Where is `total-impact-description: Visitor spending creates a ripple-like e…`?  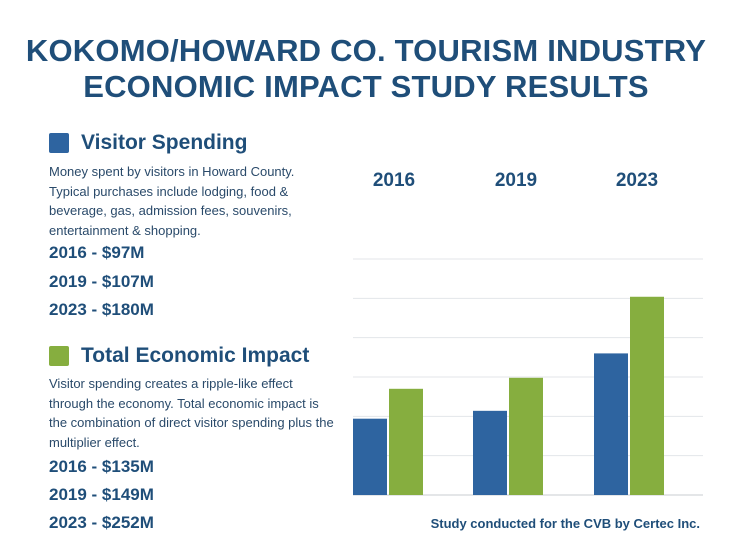 total-impact-description: Visitor spending creates a ripple-like e… is located at coordinates (191, 413).